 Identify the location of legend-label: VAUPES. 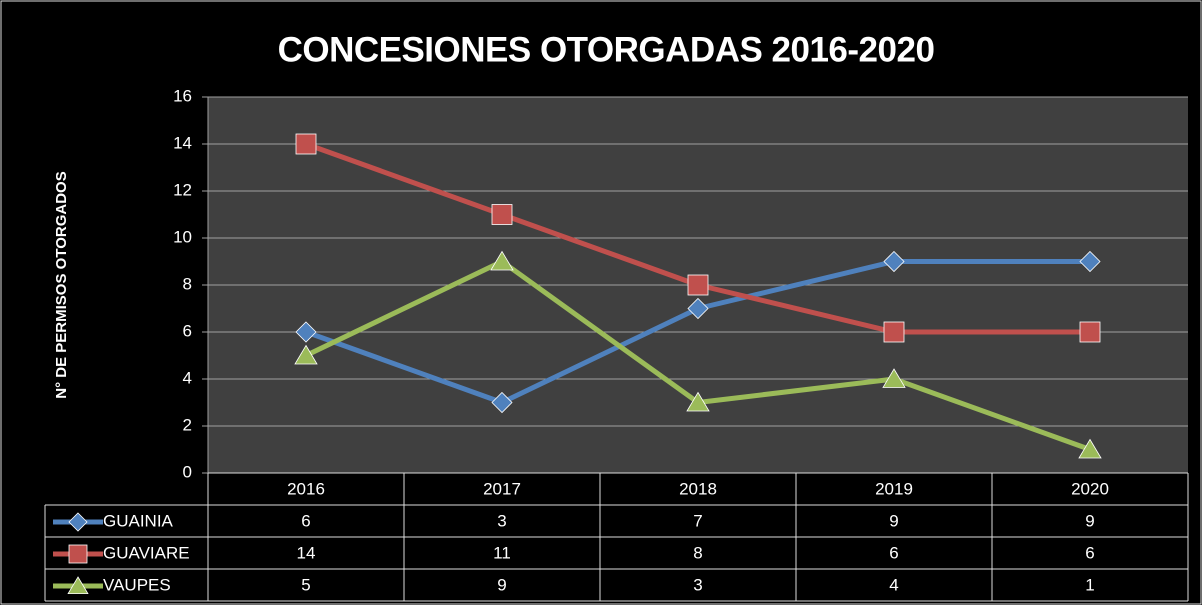
(137, 584).